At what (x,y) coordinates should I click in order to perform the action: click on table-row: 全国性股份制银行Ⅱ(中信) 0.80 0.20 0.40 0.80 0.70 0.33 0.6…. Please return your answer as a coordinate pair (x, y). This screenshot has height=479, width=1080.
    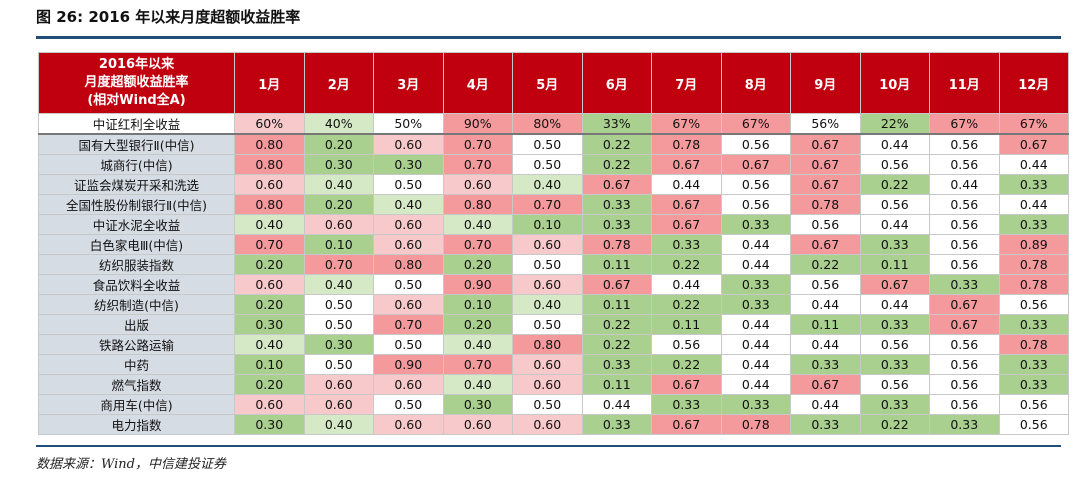
    Looking at the image, I should click on (553, 204).